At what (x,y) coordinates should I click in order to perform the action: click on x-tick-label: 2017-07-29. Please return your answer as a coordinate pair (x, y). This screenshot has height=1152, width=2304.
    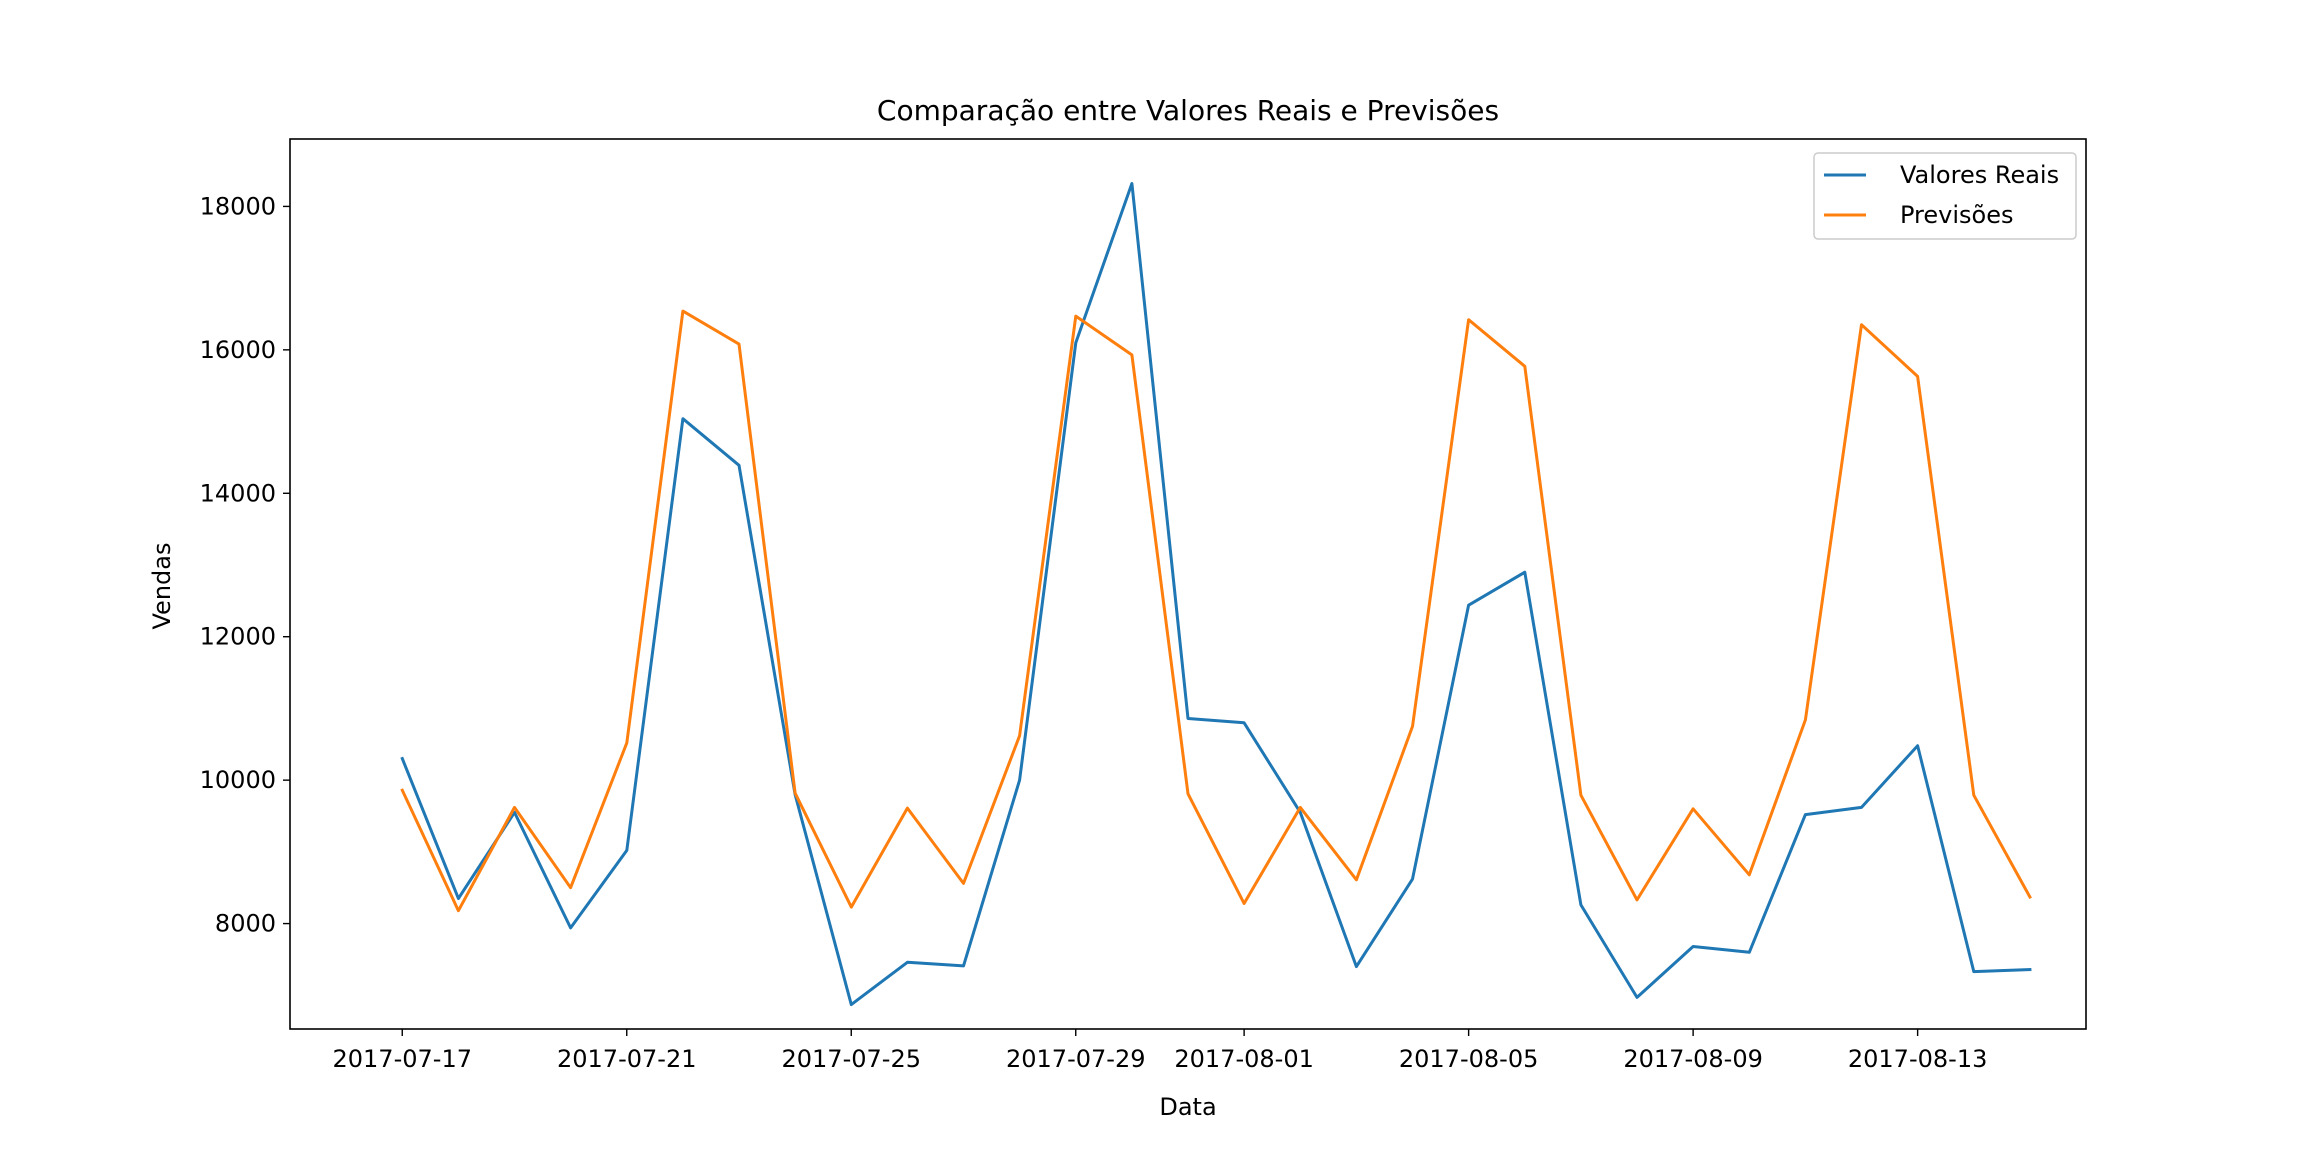
    Looking at the image, I should click on (1075, 1059).